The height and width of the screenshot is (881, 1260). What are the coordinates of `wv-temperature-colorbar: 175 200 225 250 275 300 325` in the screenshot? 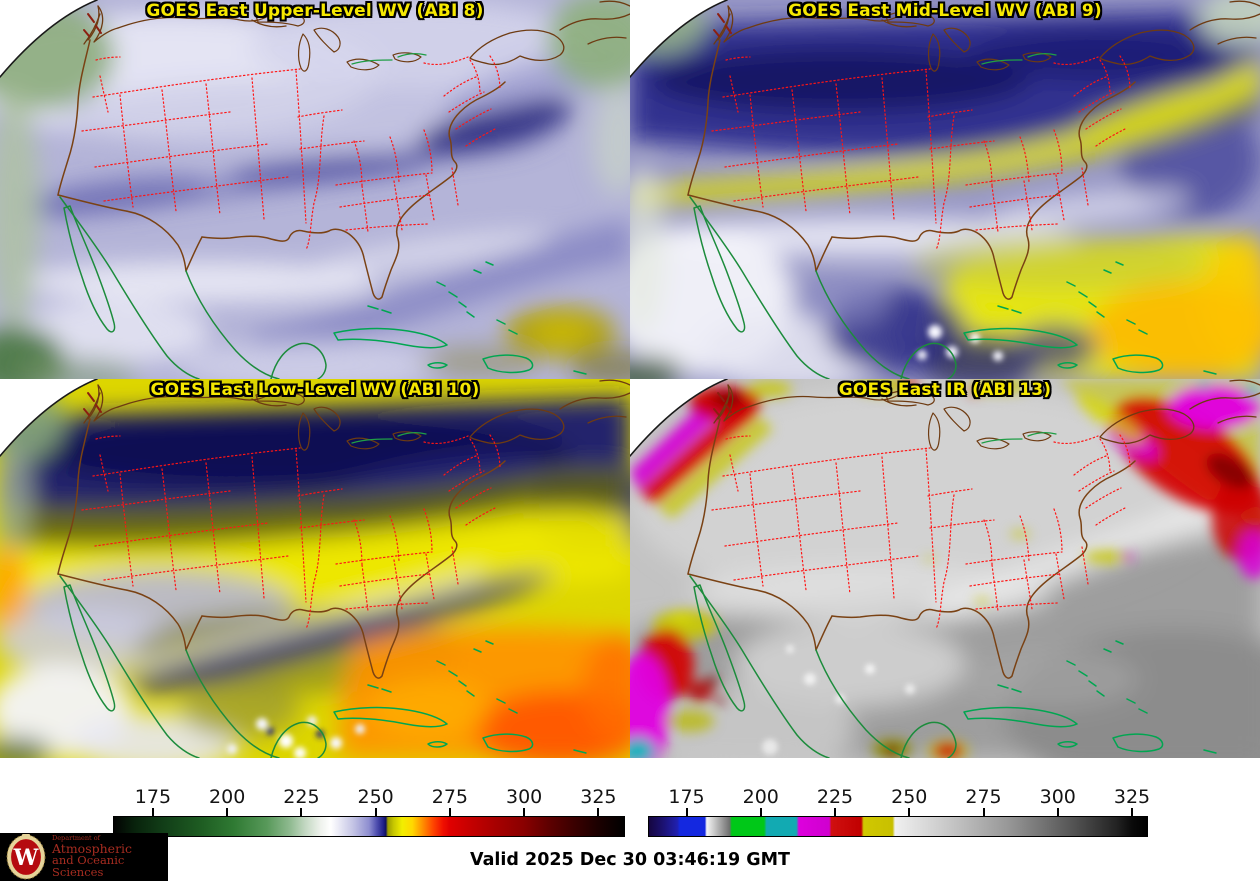 It's located at (369, 826).